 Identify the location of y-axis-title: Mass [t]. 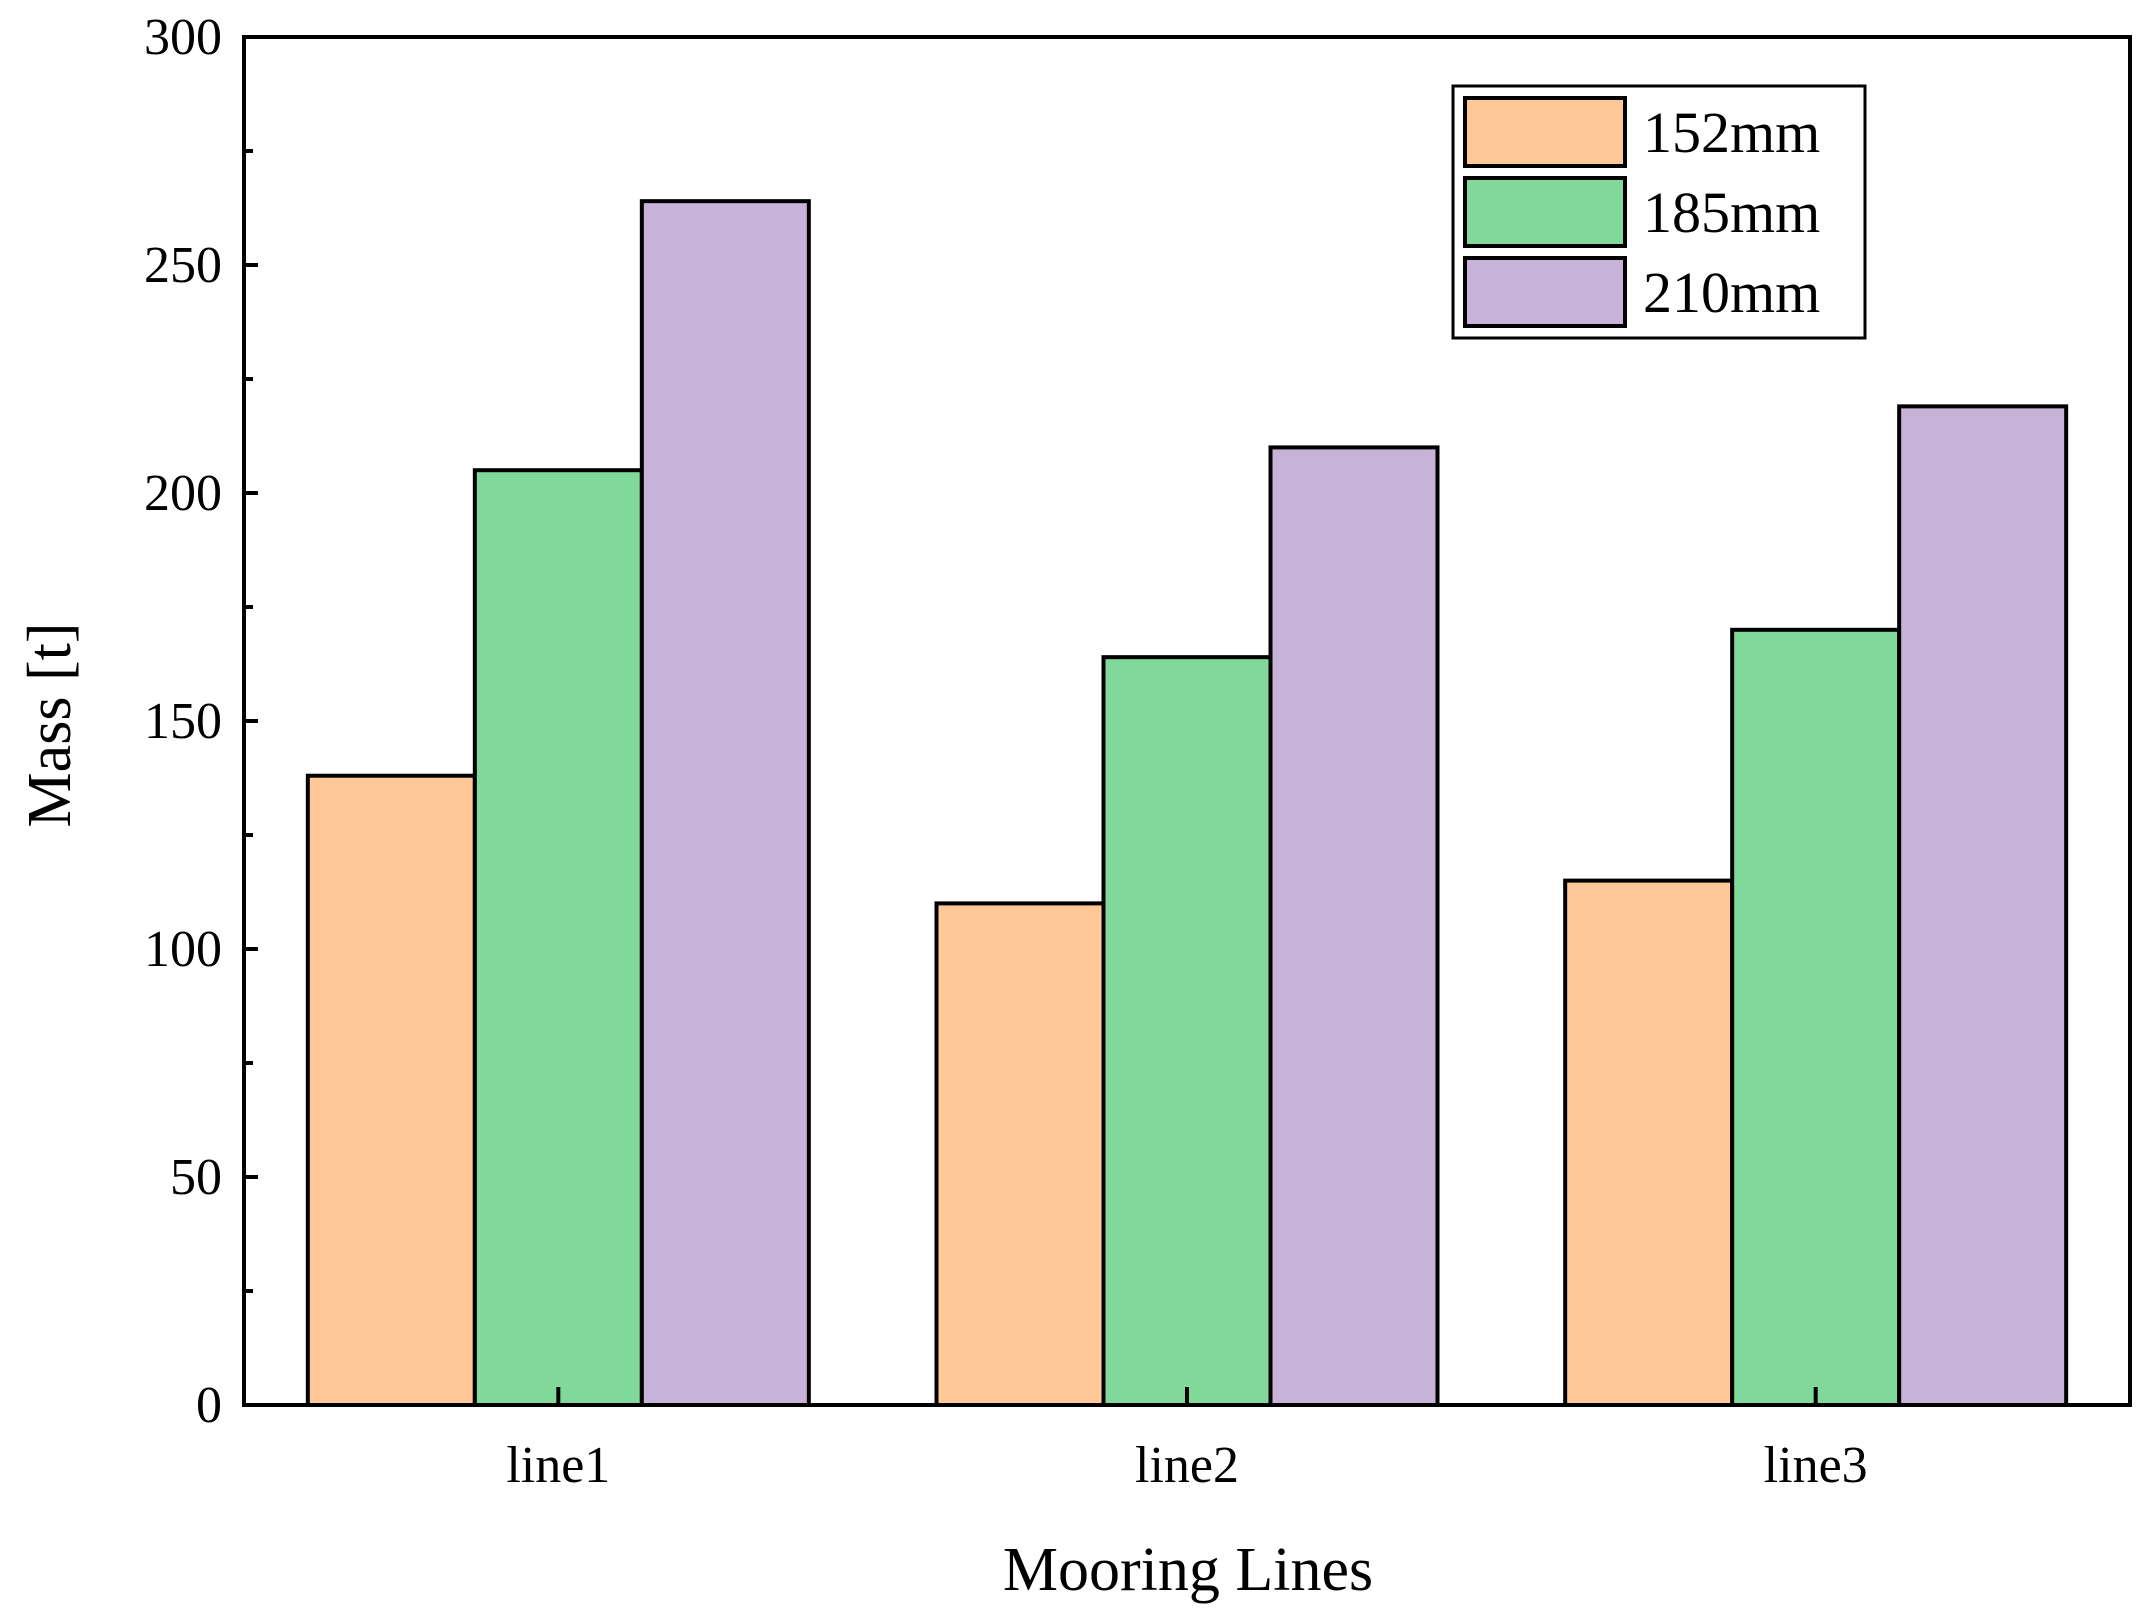
(50, 725).